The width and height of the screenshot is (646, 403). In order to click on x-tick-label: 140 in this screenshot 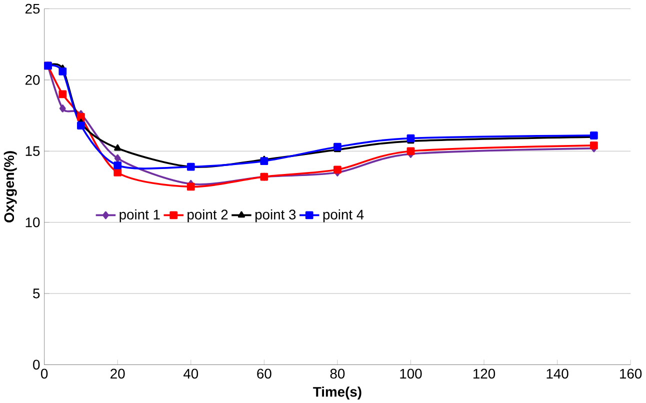, I will do `click(557, 373)`.